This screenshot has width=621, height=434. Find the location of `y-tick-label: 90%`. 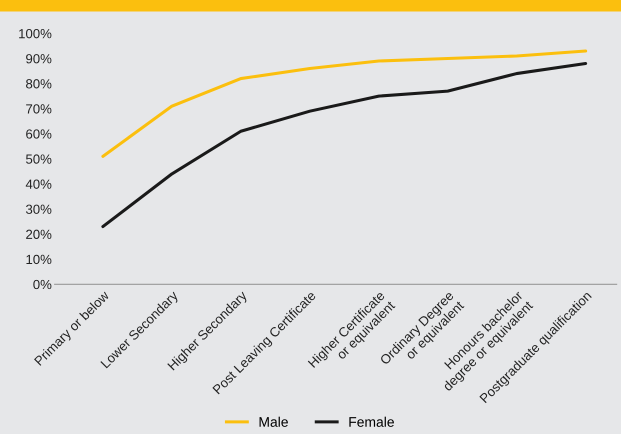

y-tick-label: 90% is located at coordinates (39, 59).